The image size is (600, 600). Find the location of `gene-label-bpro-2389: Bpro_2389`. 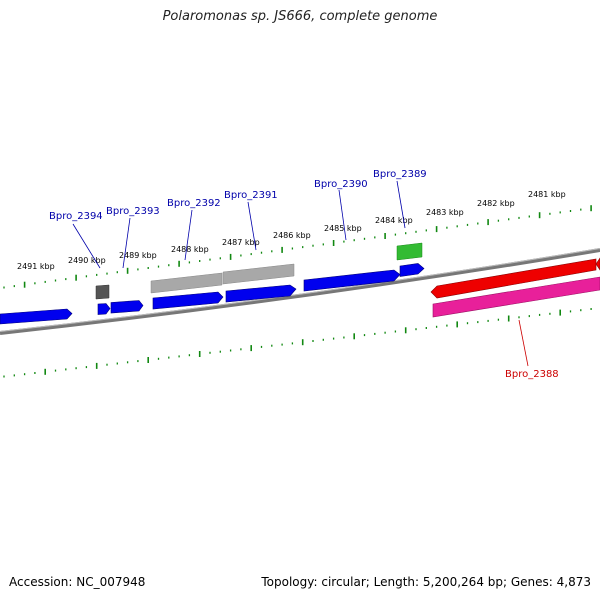

gene-label-bpro-2389: Bpro_2389 is located at coordinates (400, 174).